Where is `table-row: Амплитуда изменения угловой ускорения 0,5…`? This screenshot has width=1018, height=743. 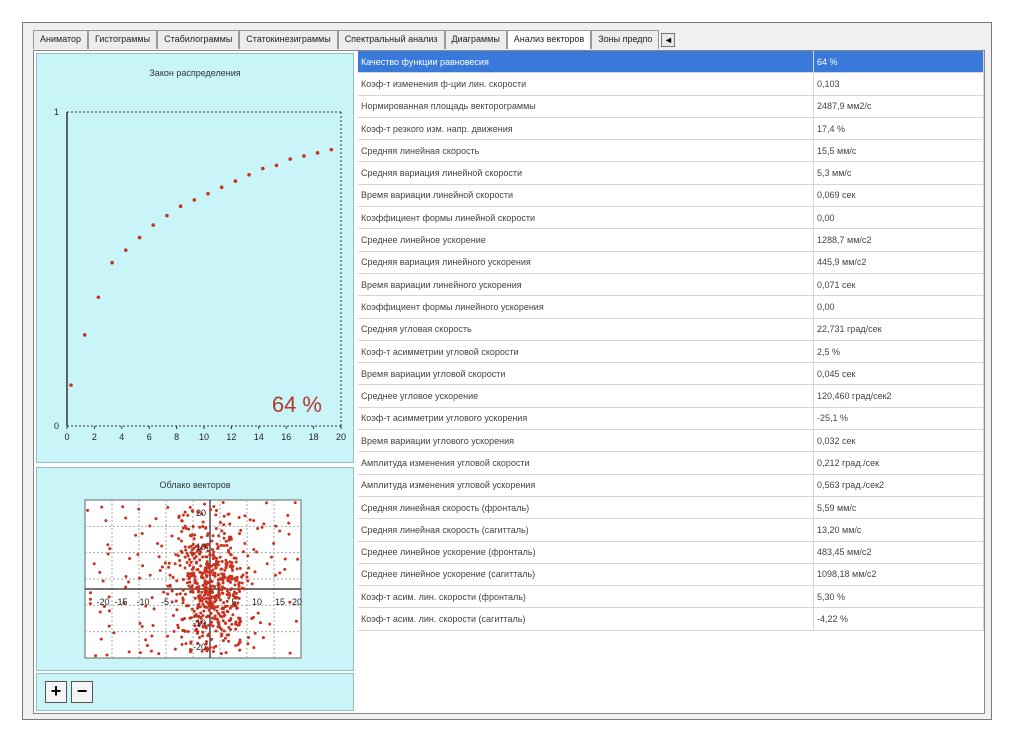
table-row: Амплитуда изменения угловой ускорения 0,5… is located at coordinates (671, 485).